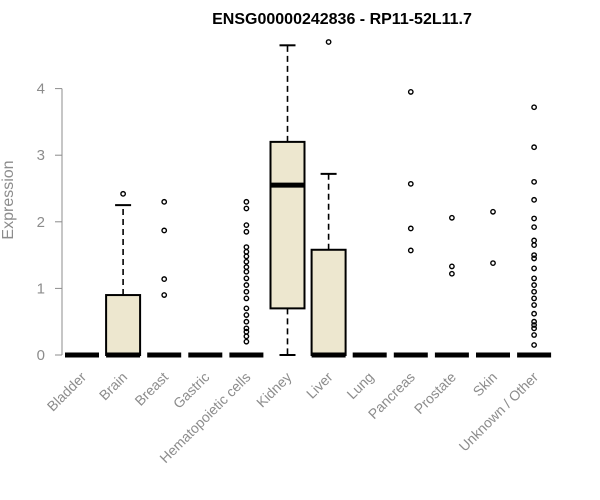 Image resolution: width=600 pixels, height=500 pixels. Describe the element at coordinates (410, 223) in the screenshot. I see `box-pancreas` at that location.